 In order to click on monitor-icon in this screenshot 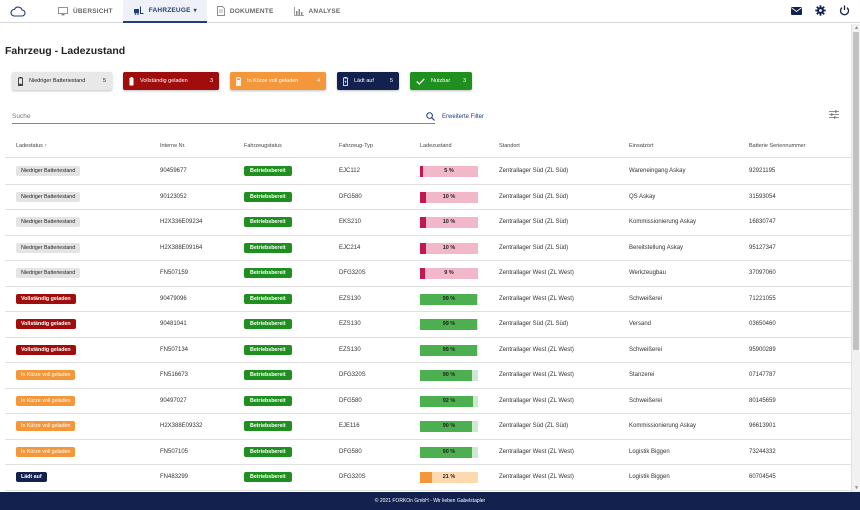, I will do `click(63, 11)`.